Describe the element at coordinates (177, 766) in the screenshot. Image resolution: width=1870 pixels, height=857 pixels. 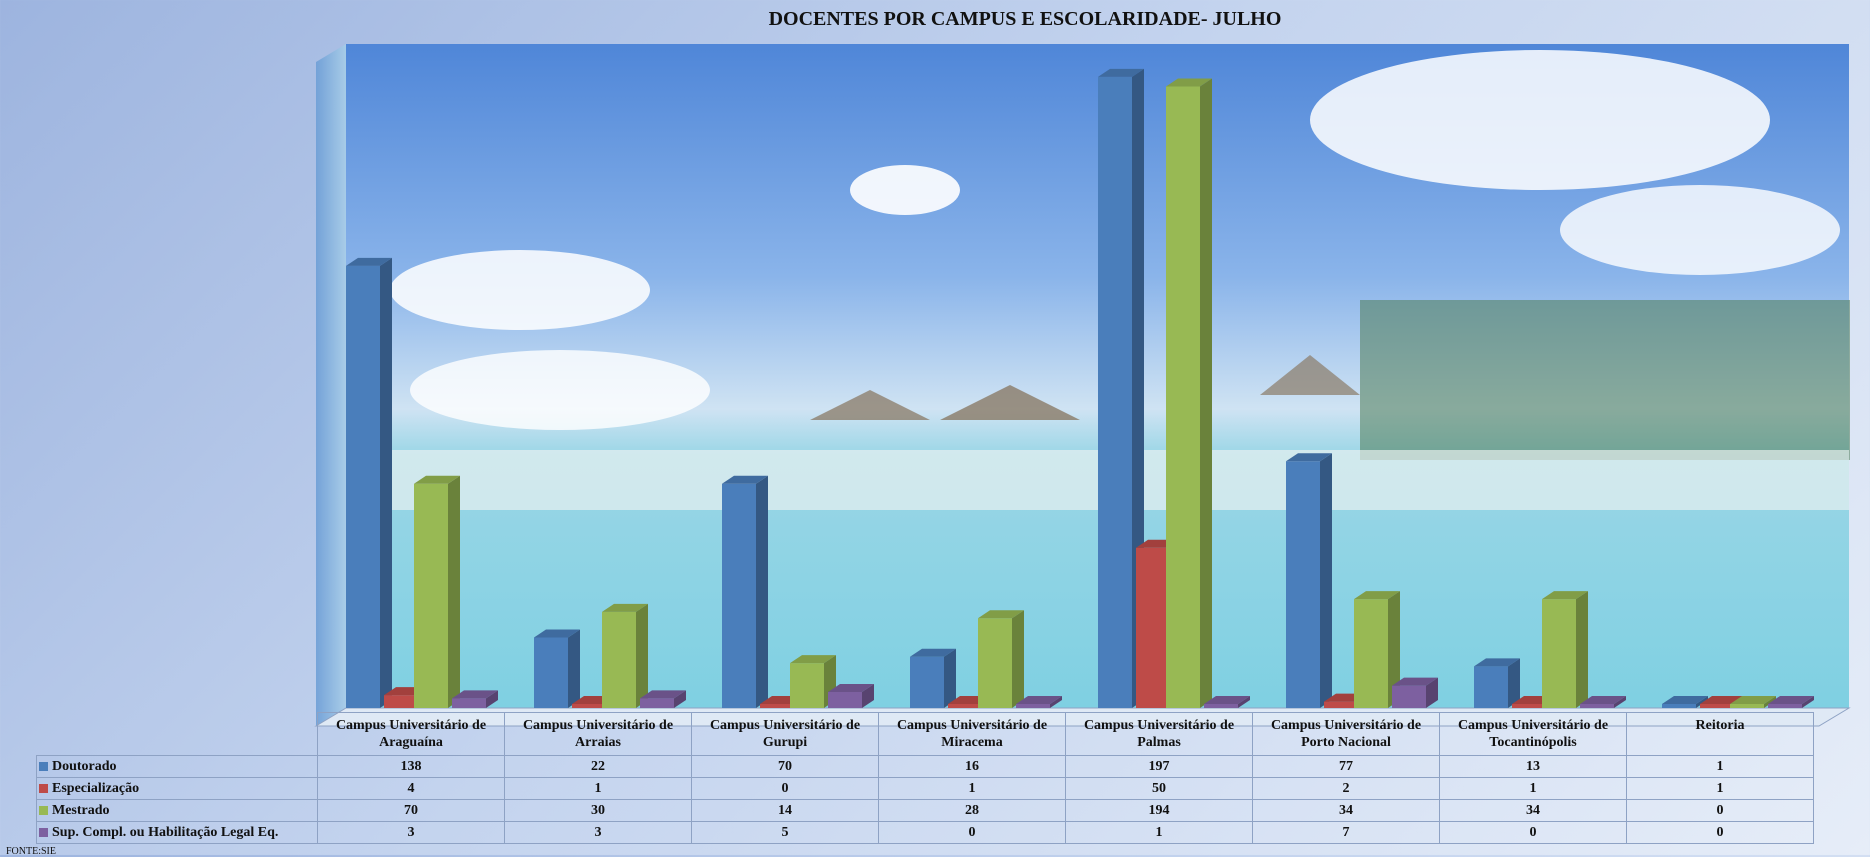
I see `legend-entry-1: Doutorado` at that location.